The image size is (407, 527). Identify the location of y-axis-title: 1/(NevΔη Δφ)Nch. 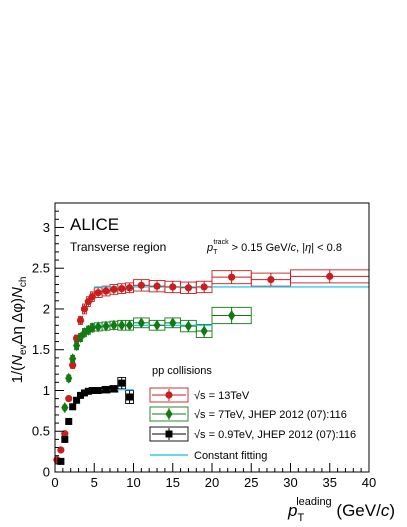
(19, 330).